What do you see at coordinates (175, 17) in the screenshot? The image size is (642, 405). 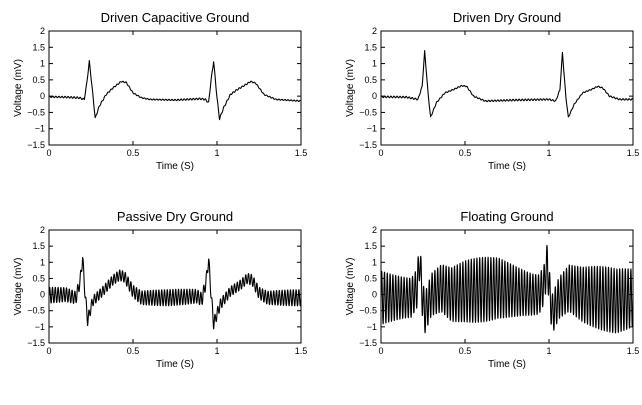 I see `chart-title: Driven Capacitive Ground` at bounding box center [175, 17].